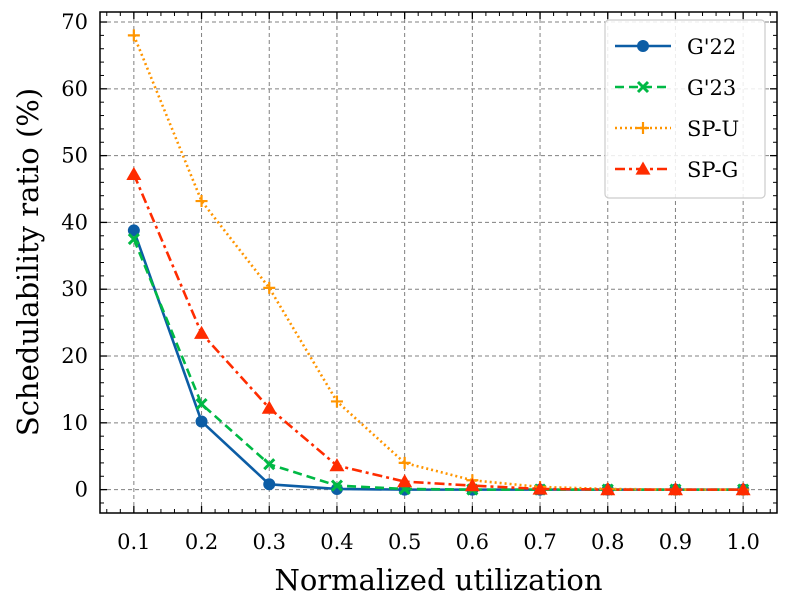  What do you see at coordinates (713, 129) in the screenshot?
I see `legend-label: SP-U` at bounding box center [713, 129].